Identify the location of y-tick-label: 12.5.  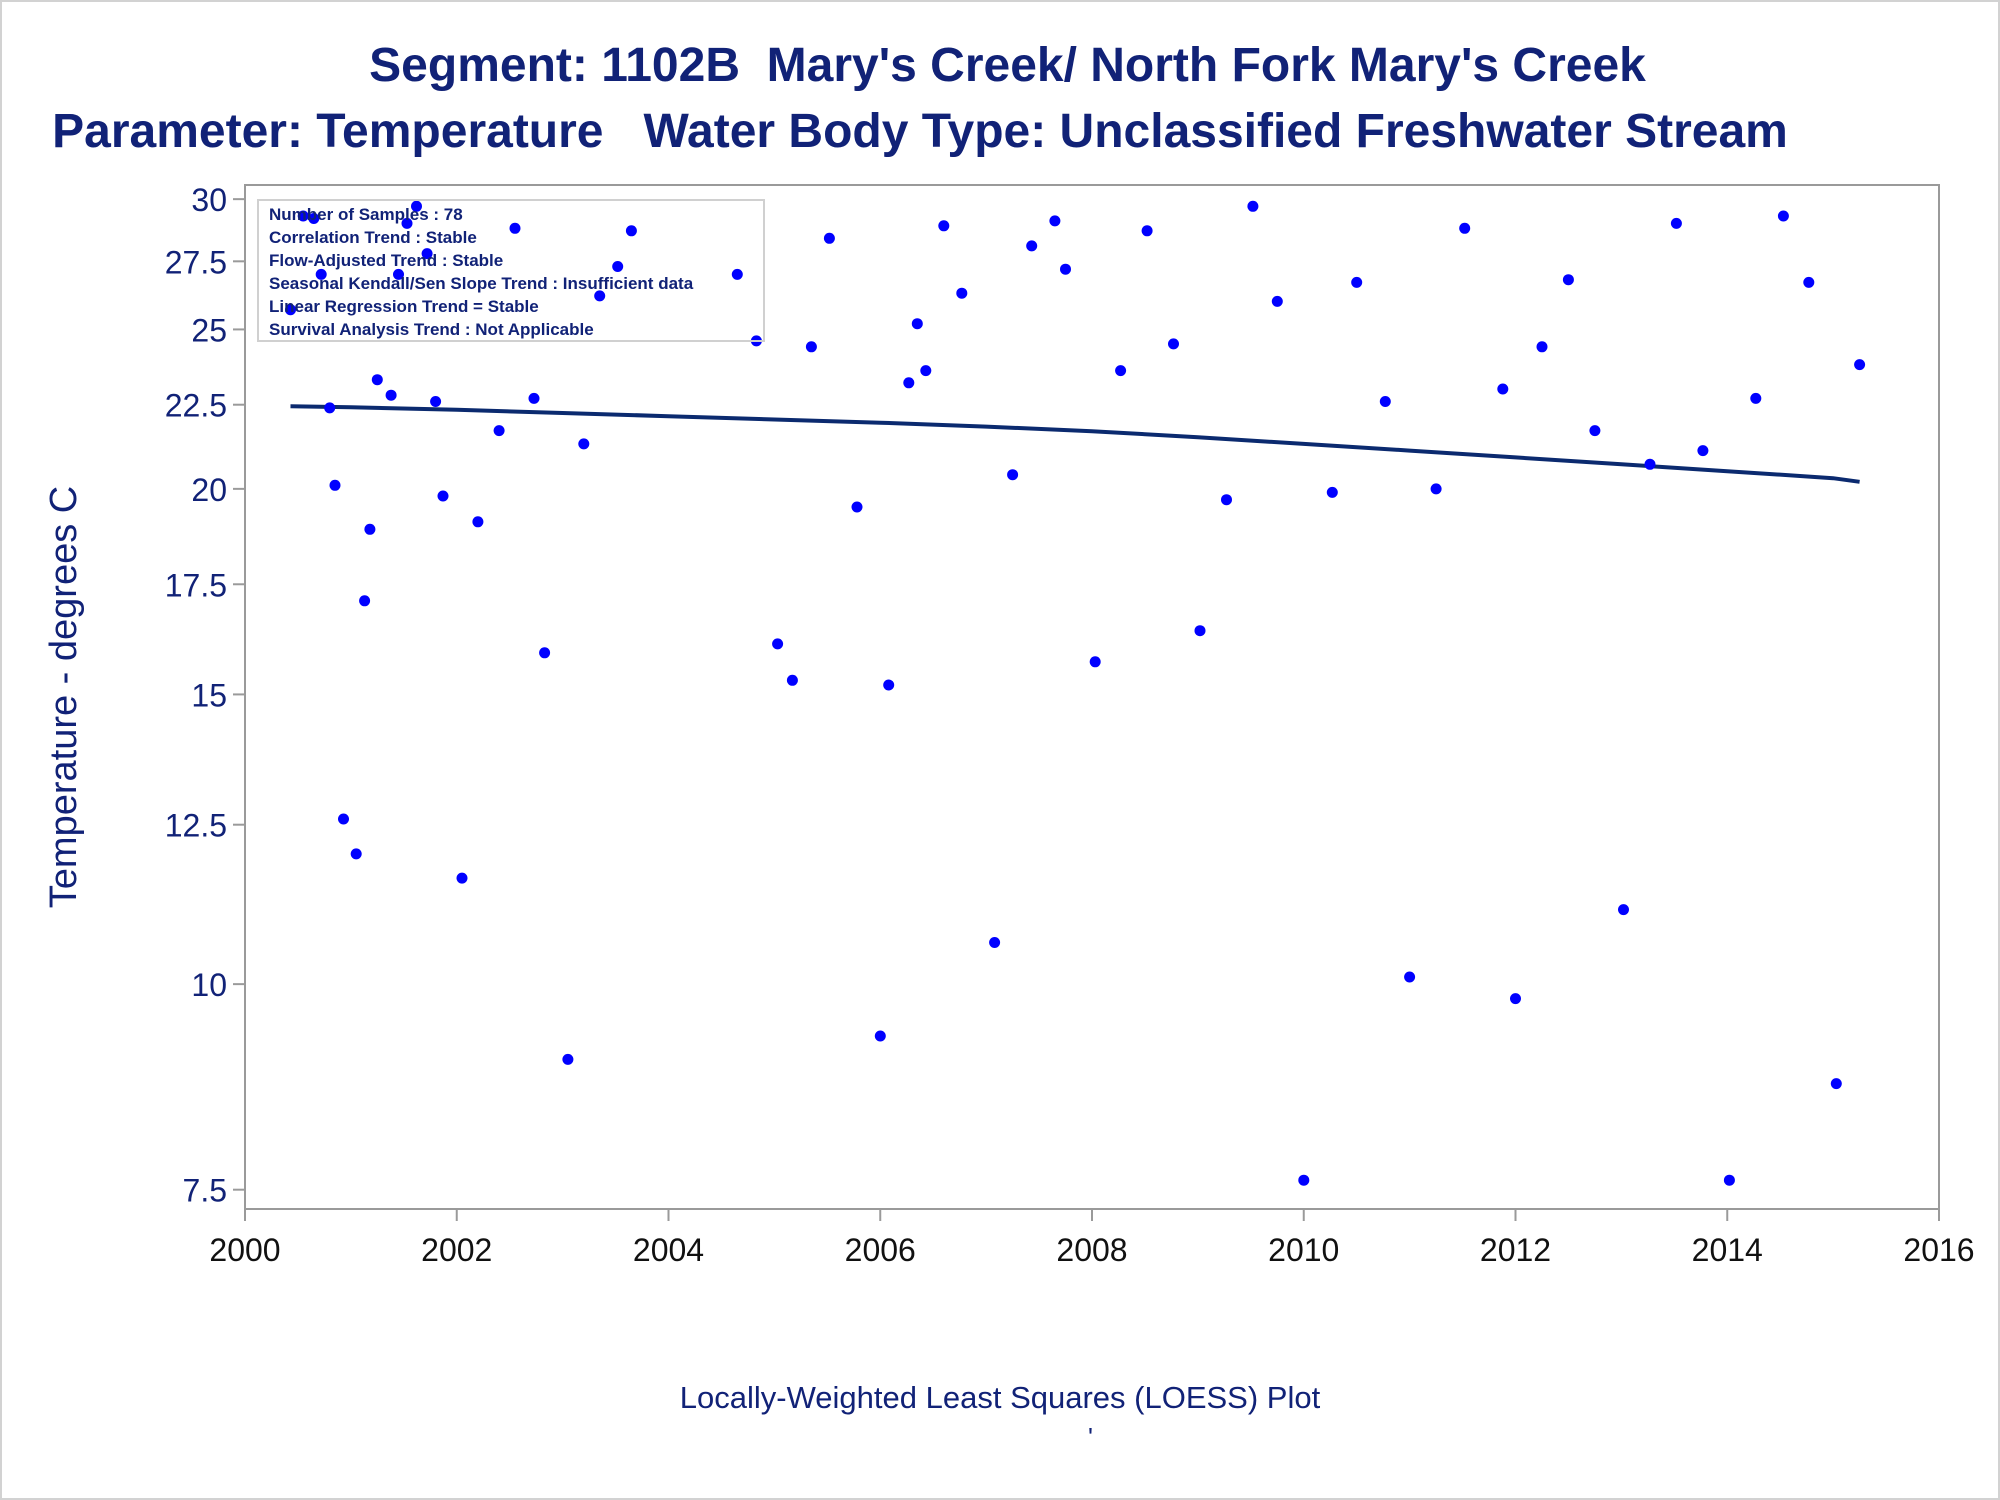
(196, 826).